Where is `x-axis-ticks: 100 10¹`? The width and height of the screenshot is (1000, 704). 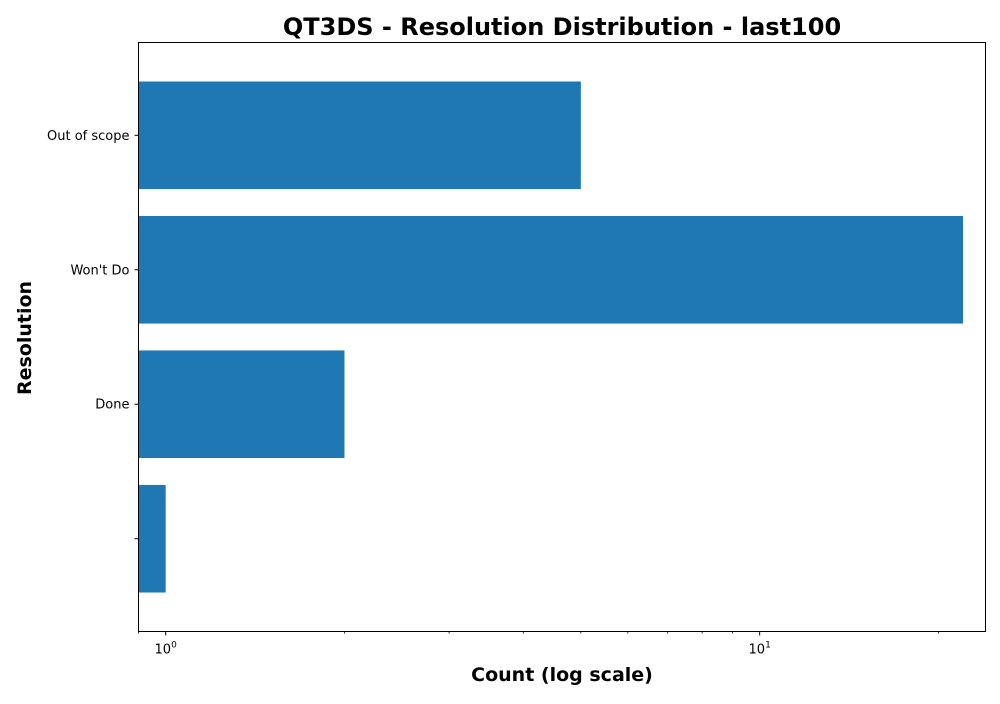
x-axis-ticks: 100 10¹ is located at coordinates (538, 644).